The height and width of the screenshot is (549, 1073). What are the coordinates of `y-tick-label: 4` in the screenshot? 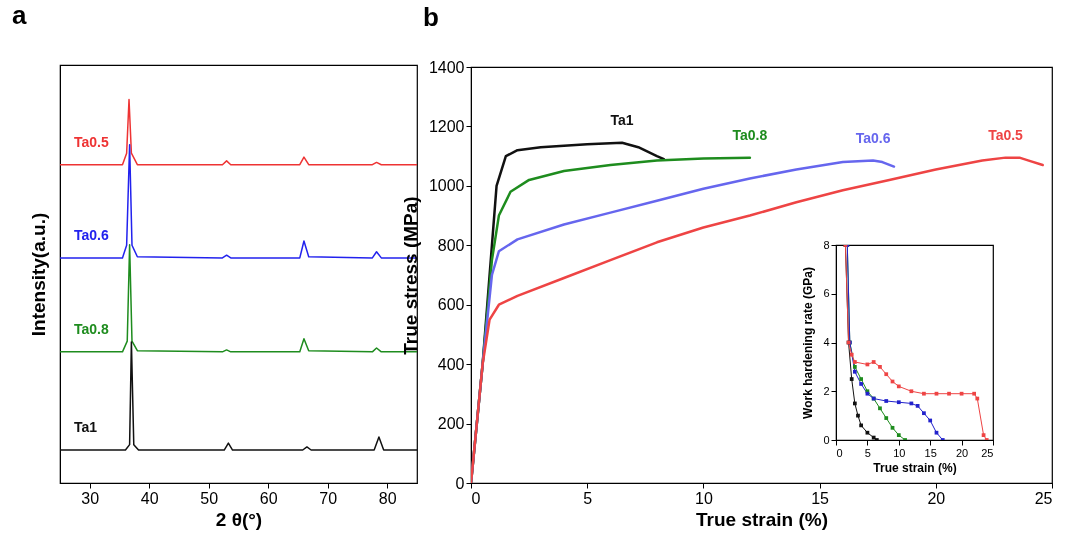 It's located at (826, 342).